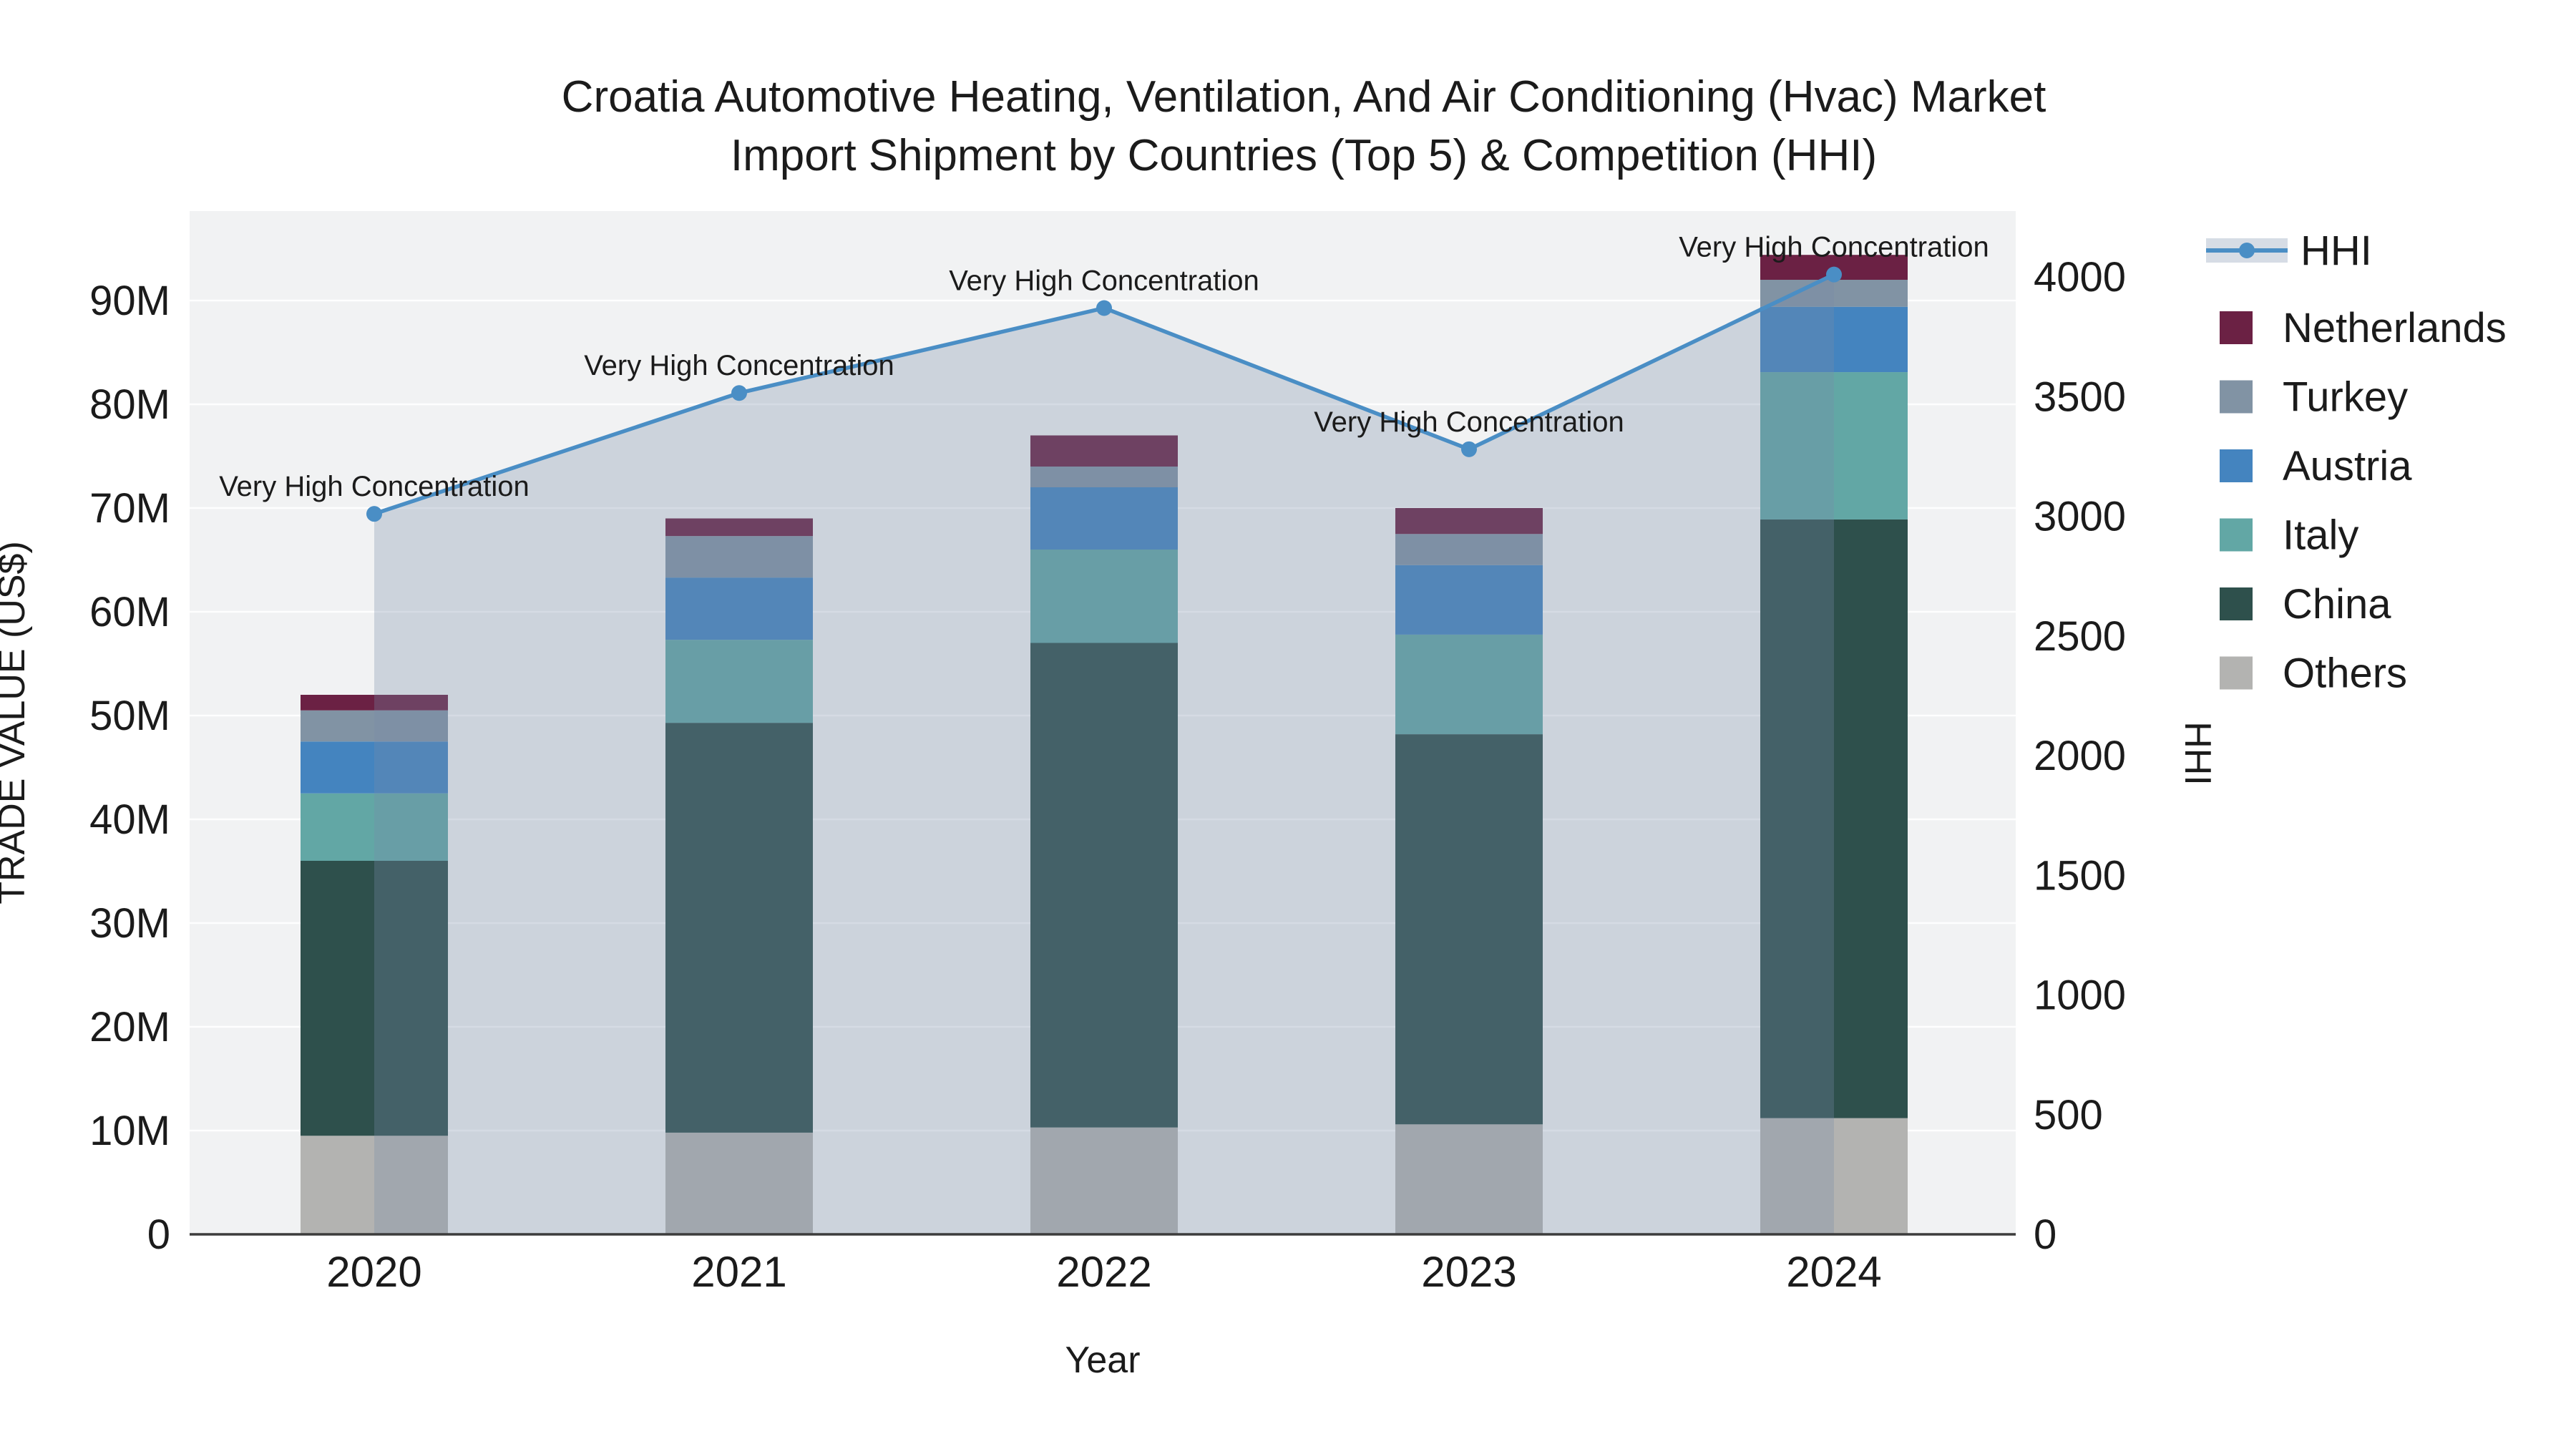 The height and width of the screenshot is (1449, 2576). Describe the element at coordinates (1104, 1180) in the screenshot. I see `bar-segment-others-2022` at that location.